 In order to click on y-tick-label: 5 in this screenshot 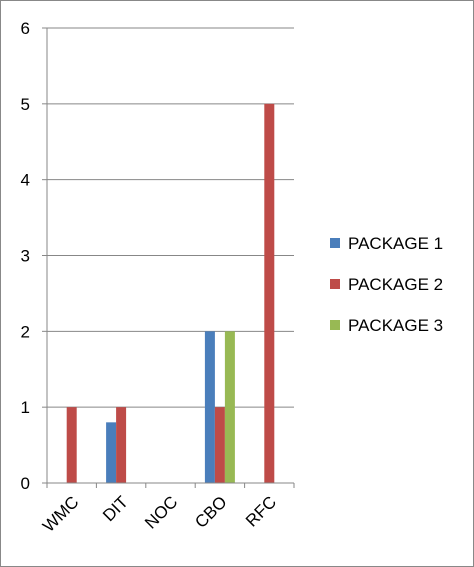, I will do `click(25, 104)`.